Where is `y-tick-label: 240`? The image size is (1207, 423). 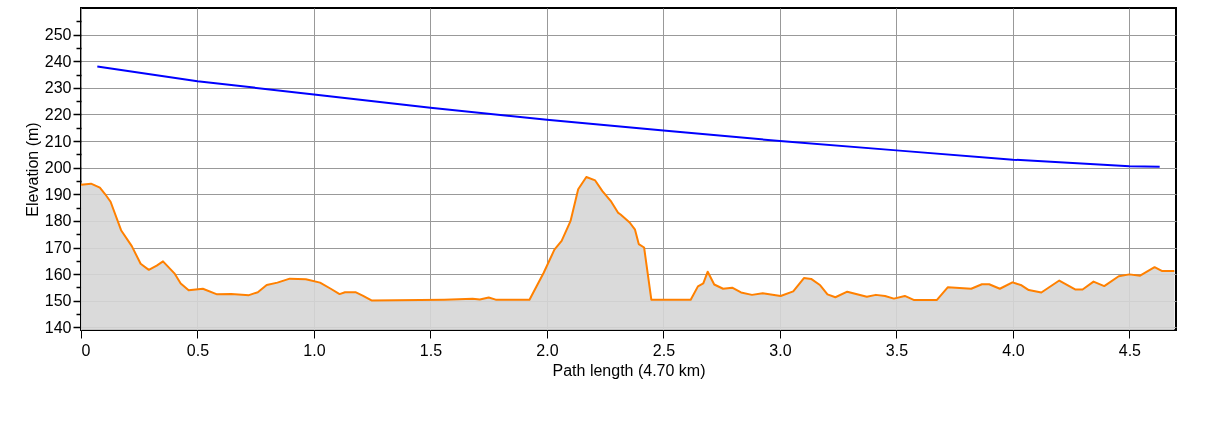
y-tick-label: 240 is located at coordinates (58, 61).